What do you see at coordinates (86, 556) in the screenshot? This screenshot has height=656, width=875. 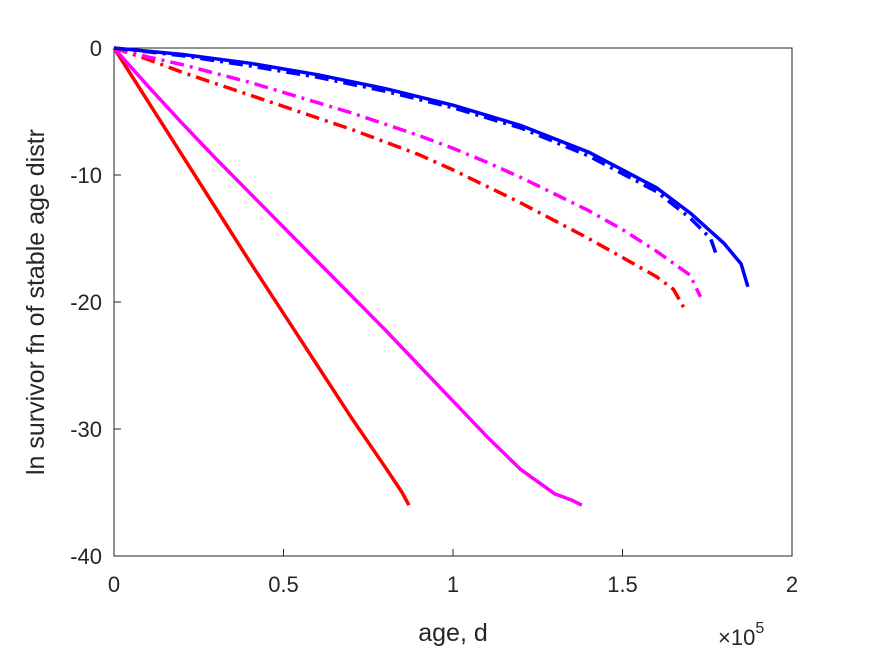 I see `y-tick-label: -40` at bounding box center [86, 556].